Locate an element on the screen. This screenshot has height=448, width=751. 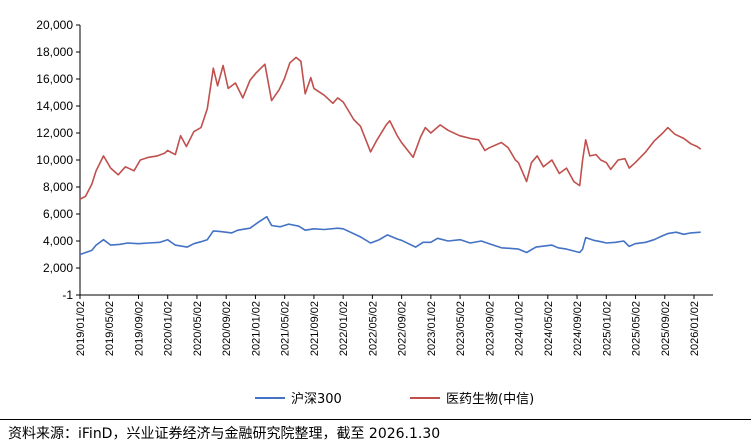
x-tick-label: 2023/09/02 is located at coordinates (490, 328).